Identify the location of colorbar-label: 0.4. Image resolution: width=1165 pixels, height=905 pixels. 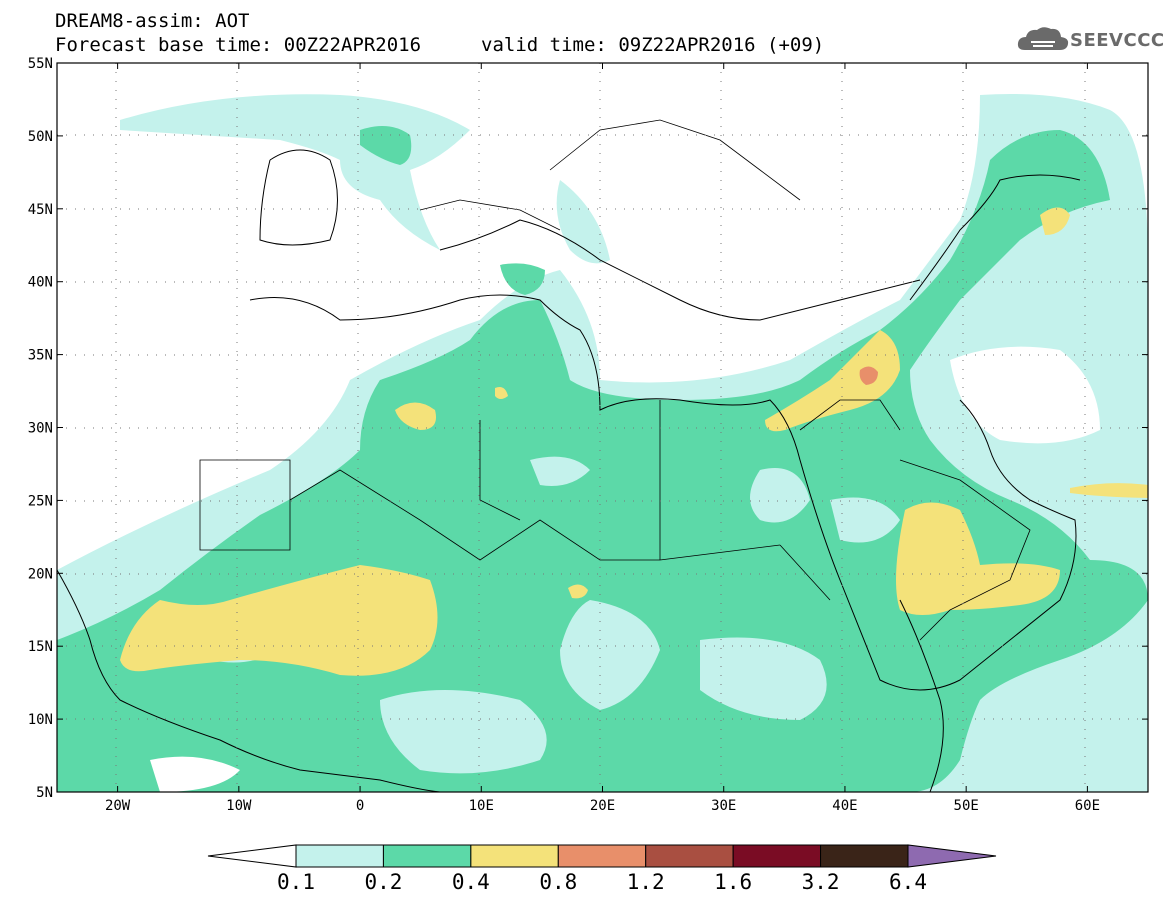
(470, 882).